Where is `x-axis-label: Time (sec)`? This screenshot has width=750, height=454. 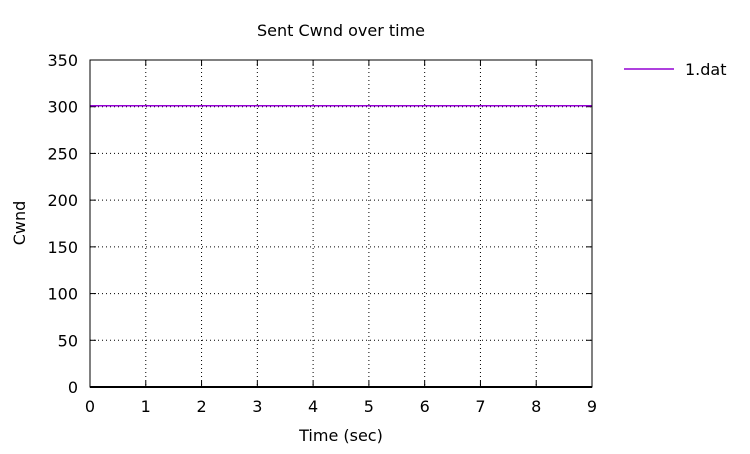 x-axis-label: Time (sec) is located at coordinates (340, 435).